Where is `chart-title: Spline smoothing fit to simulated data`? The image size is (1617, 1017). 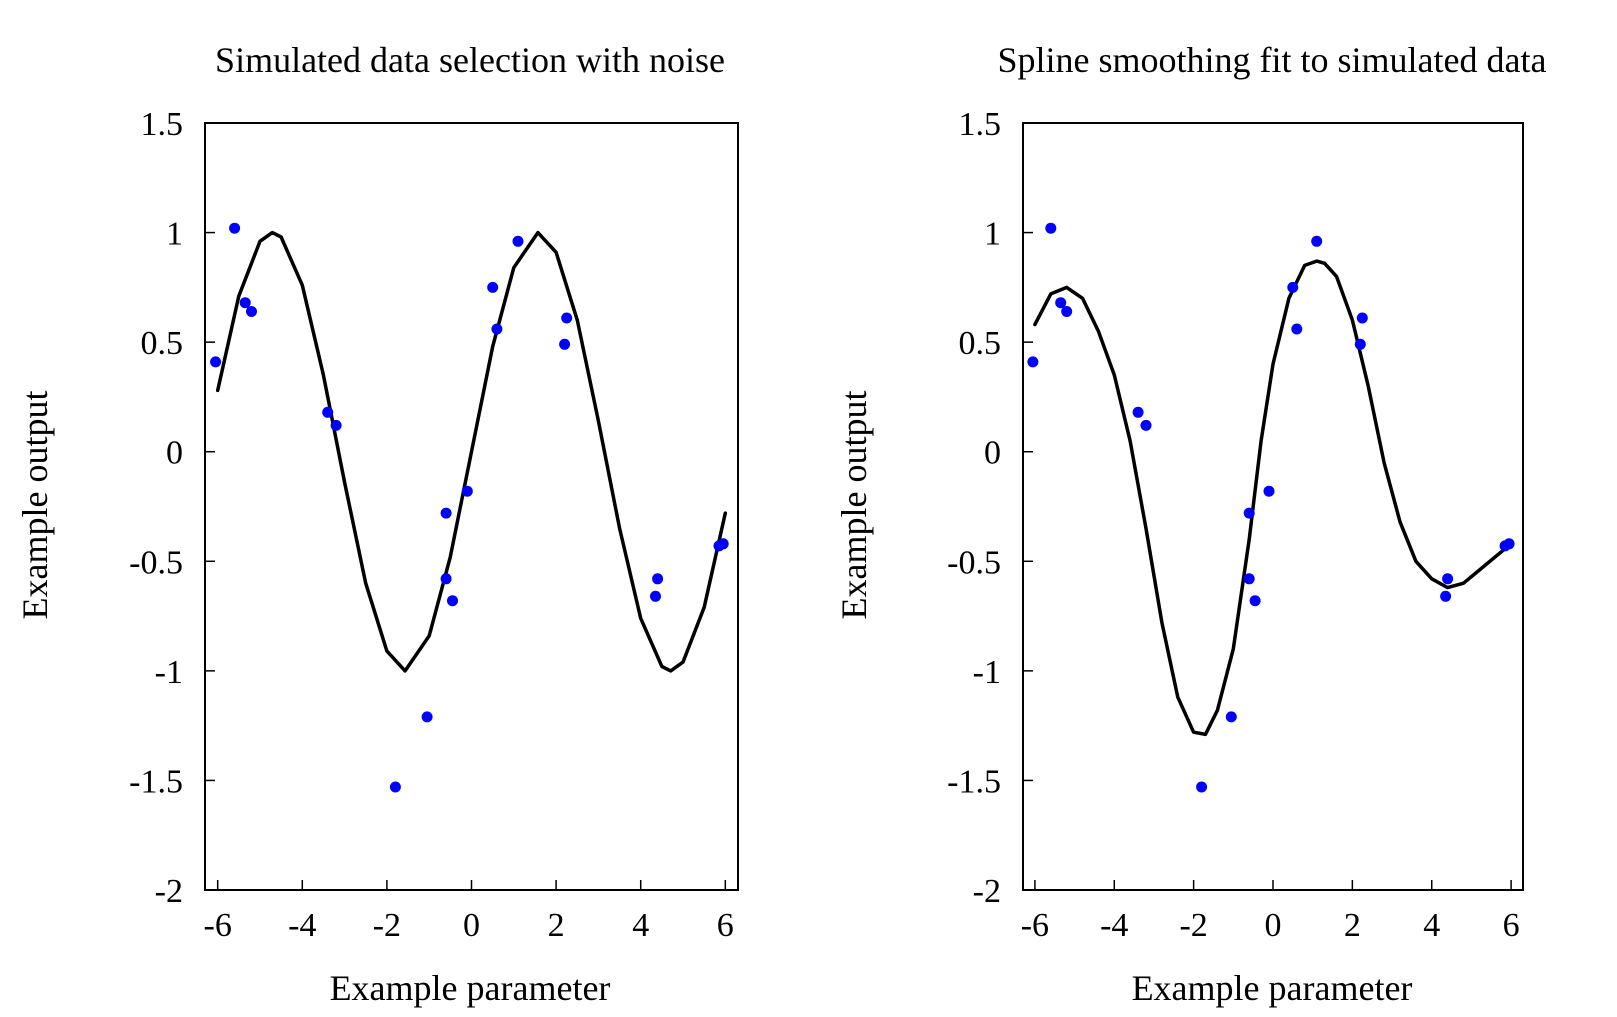 chart-title: Spline smoothing fit to simulated data is located at coordinates (1272, 60).